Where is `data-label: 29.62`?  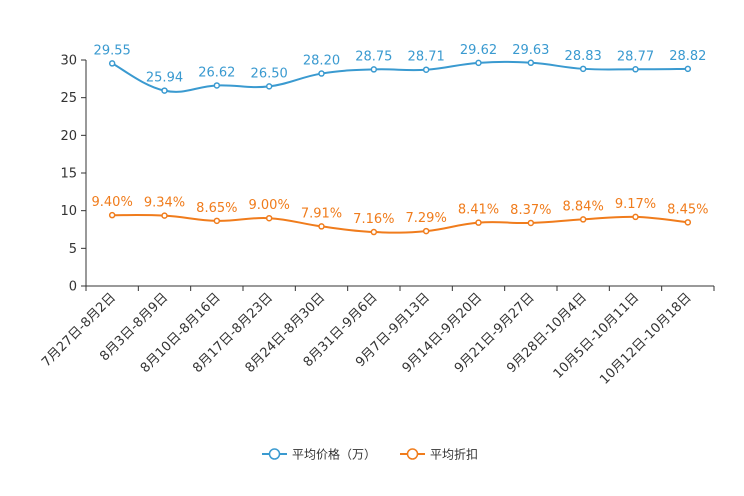 data-label: 29.62 is located at coordinates (478, 50).